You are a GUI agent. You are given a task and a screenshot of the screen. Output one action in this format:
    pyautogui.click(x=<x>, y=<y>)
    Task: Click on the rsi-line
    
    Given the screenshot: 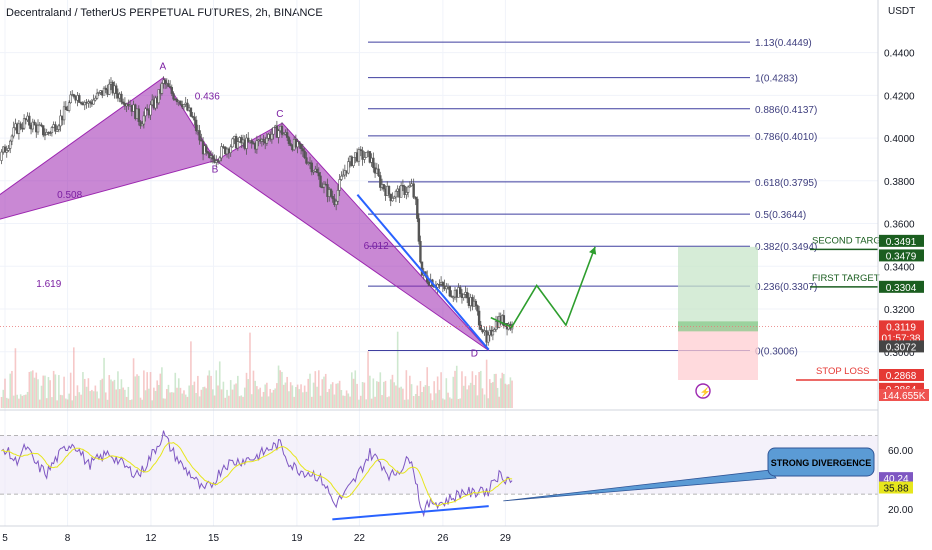 What is the action you would take?
    pyautogui.click(x=257, y=474)
    